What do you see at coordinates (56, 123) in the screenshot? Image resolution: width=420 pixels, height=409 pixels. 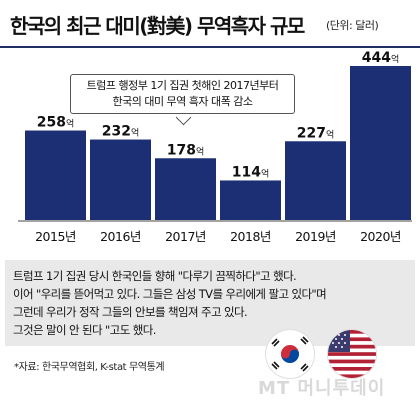 I see `data-label-1: 258억` at bounding box center [56, 123].